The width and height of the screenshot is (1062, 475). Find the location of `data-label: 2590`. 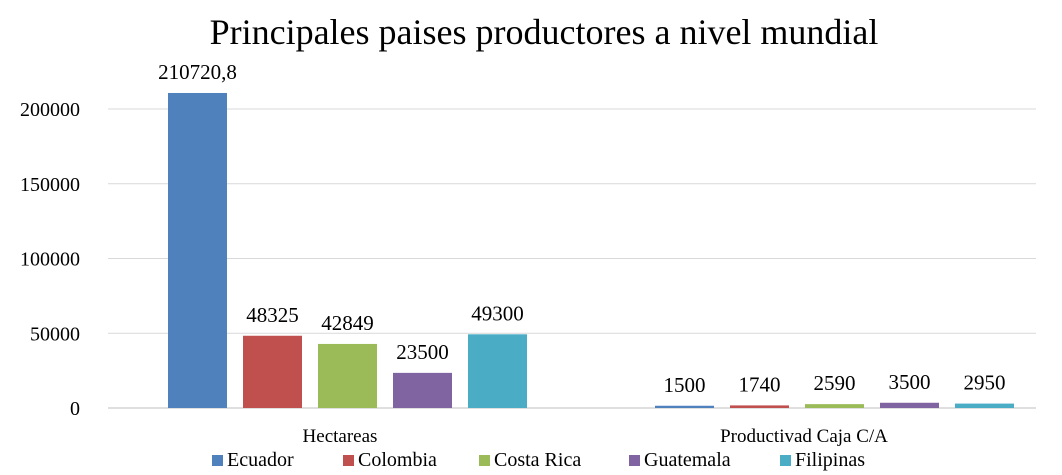

data-label: 2590 is located at coordinates (835, 383).